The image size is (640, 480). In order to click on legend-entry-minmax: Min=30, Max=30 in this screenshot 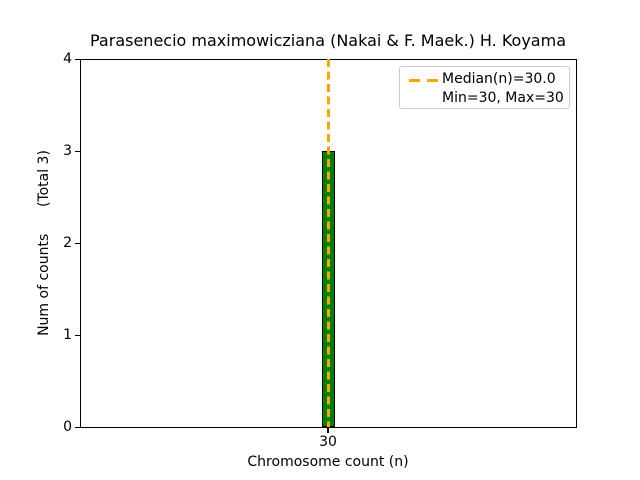, I will do `click(503, 98)`.